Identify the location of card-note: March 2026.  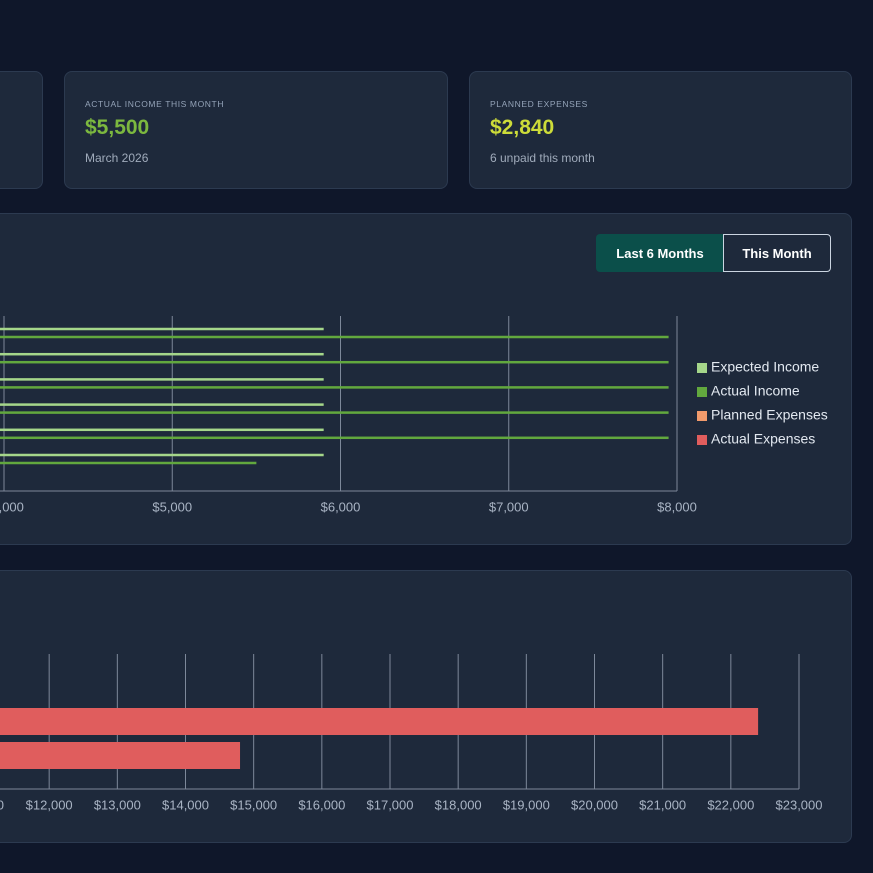
(117, 158).